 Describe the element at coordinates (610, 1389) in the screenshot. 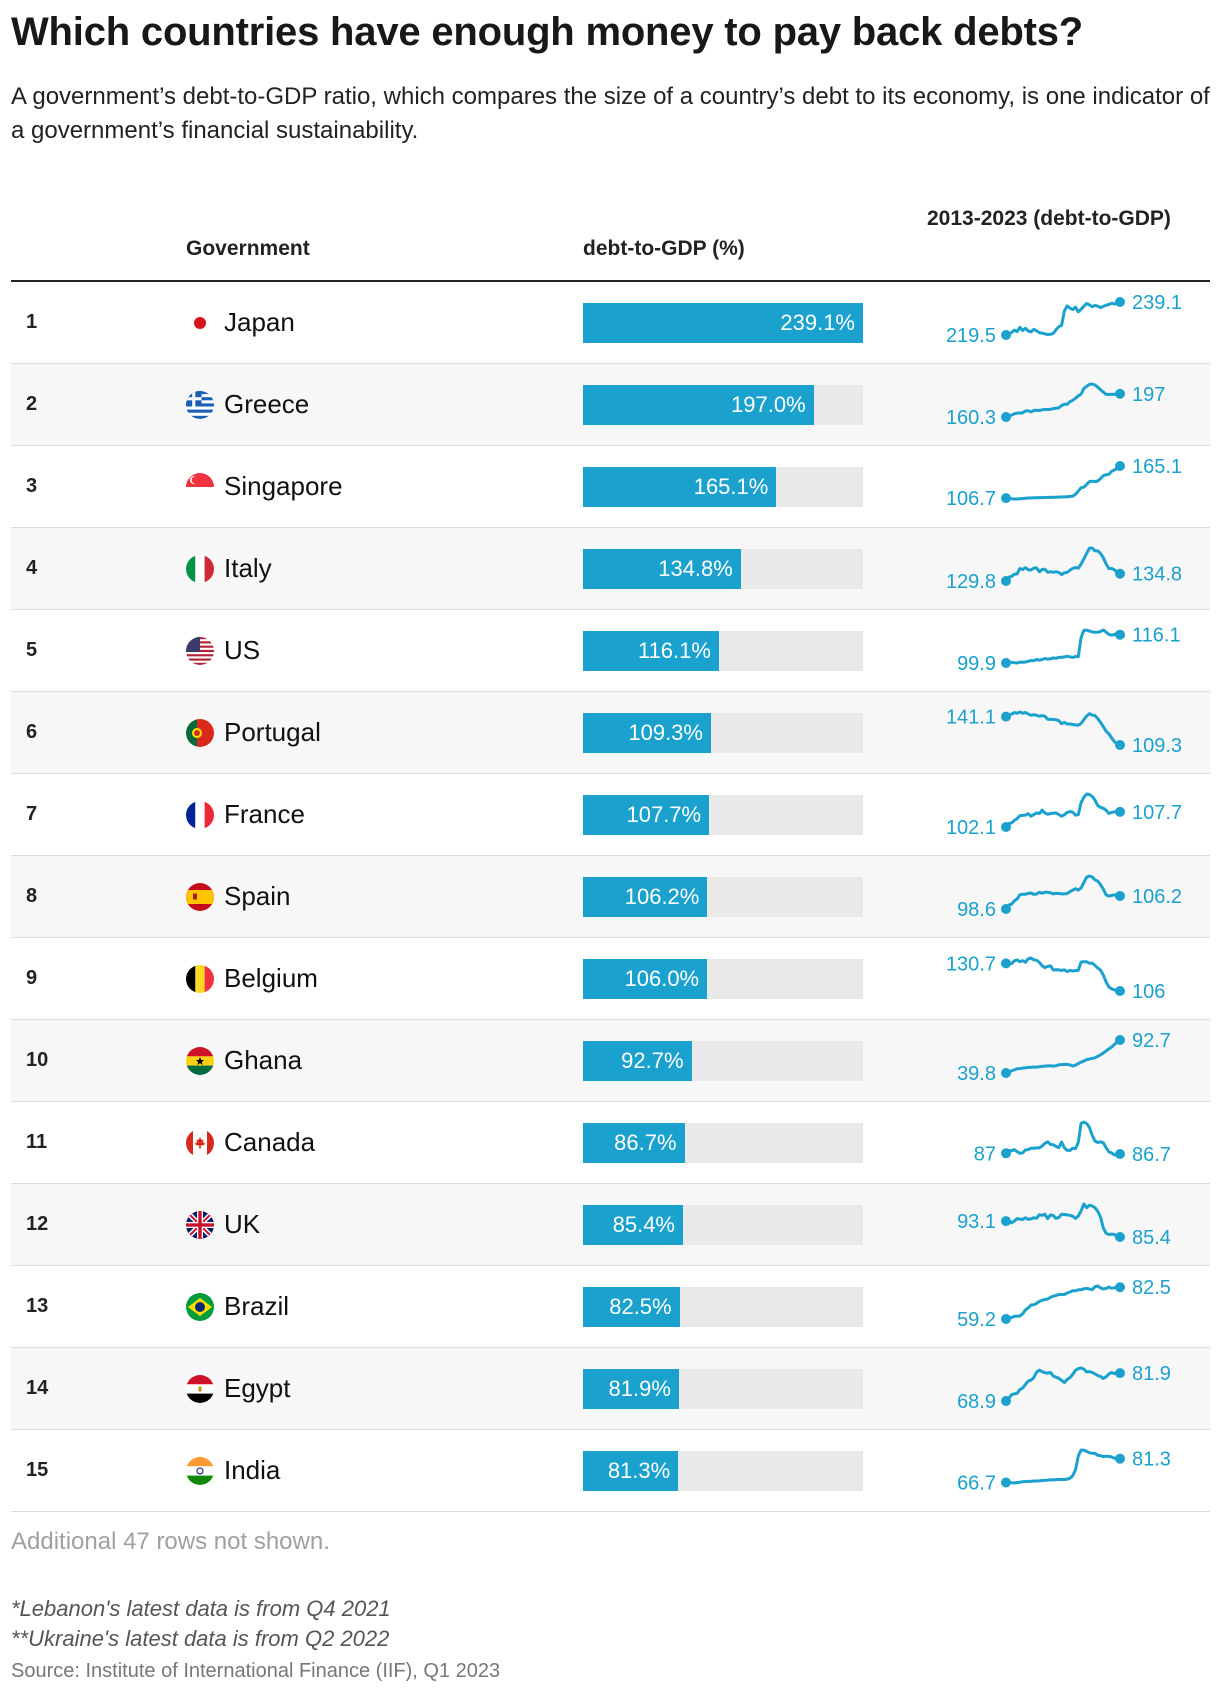

I see `table-row: 14 Egypt 81.9% 68.9 81.9` at that location.